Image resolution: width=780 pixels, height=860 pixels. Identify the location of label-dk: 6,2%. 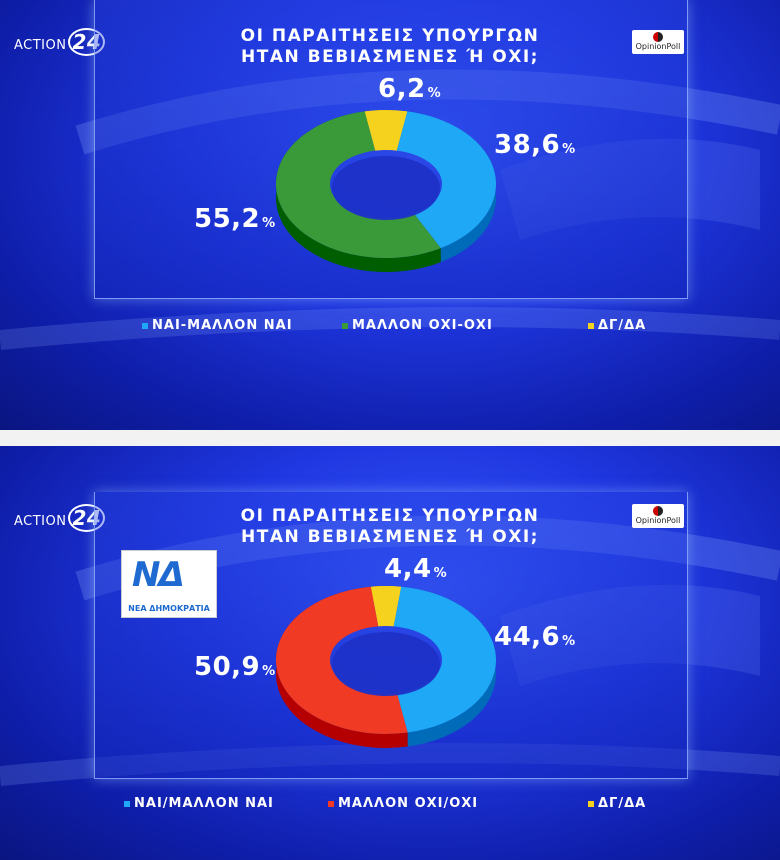
(410, 89).